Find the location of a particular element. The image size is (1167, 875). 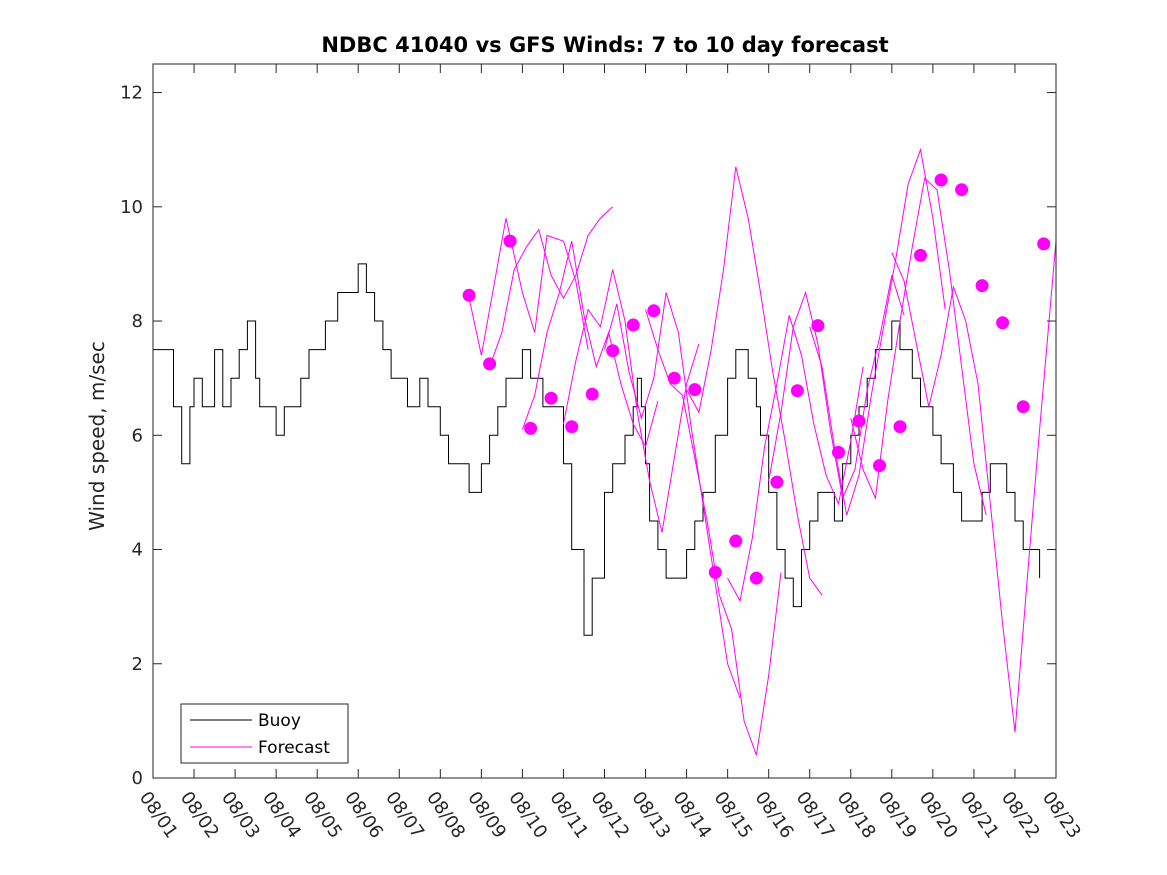

x-tick-label: 08/21 is located at coordinates (979, 815).